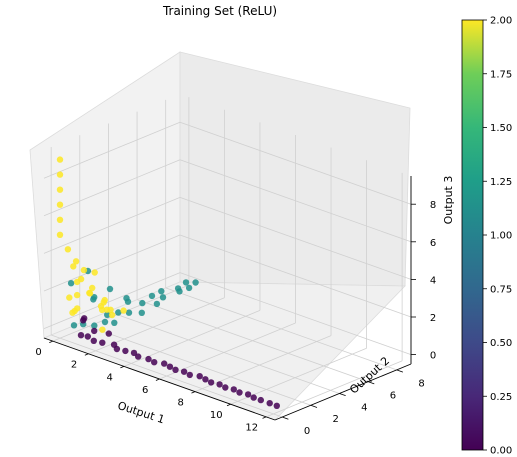 The height and width of the screenshot is (457, 517). Describe the element at coordinates (145, 390) in the screenshot. I see `x-tick-label: 6` at that location.